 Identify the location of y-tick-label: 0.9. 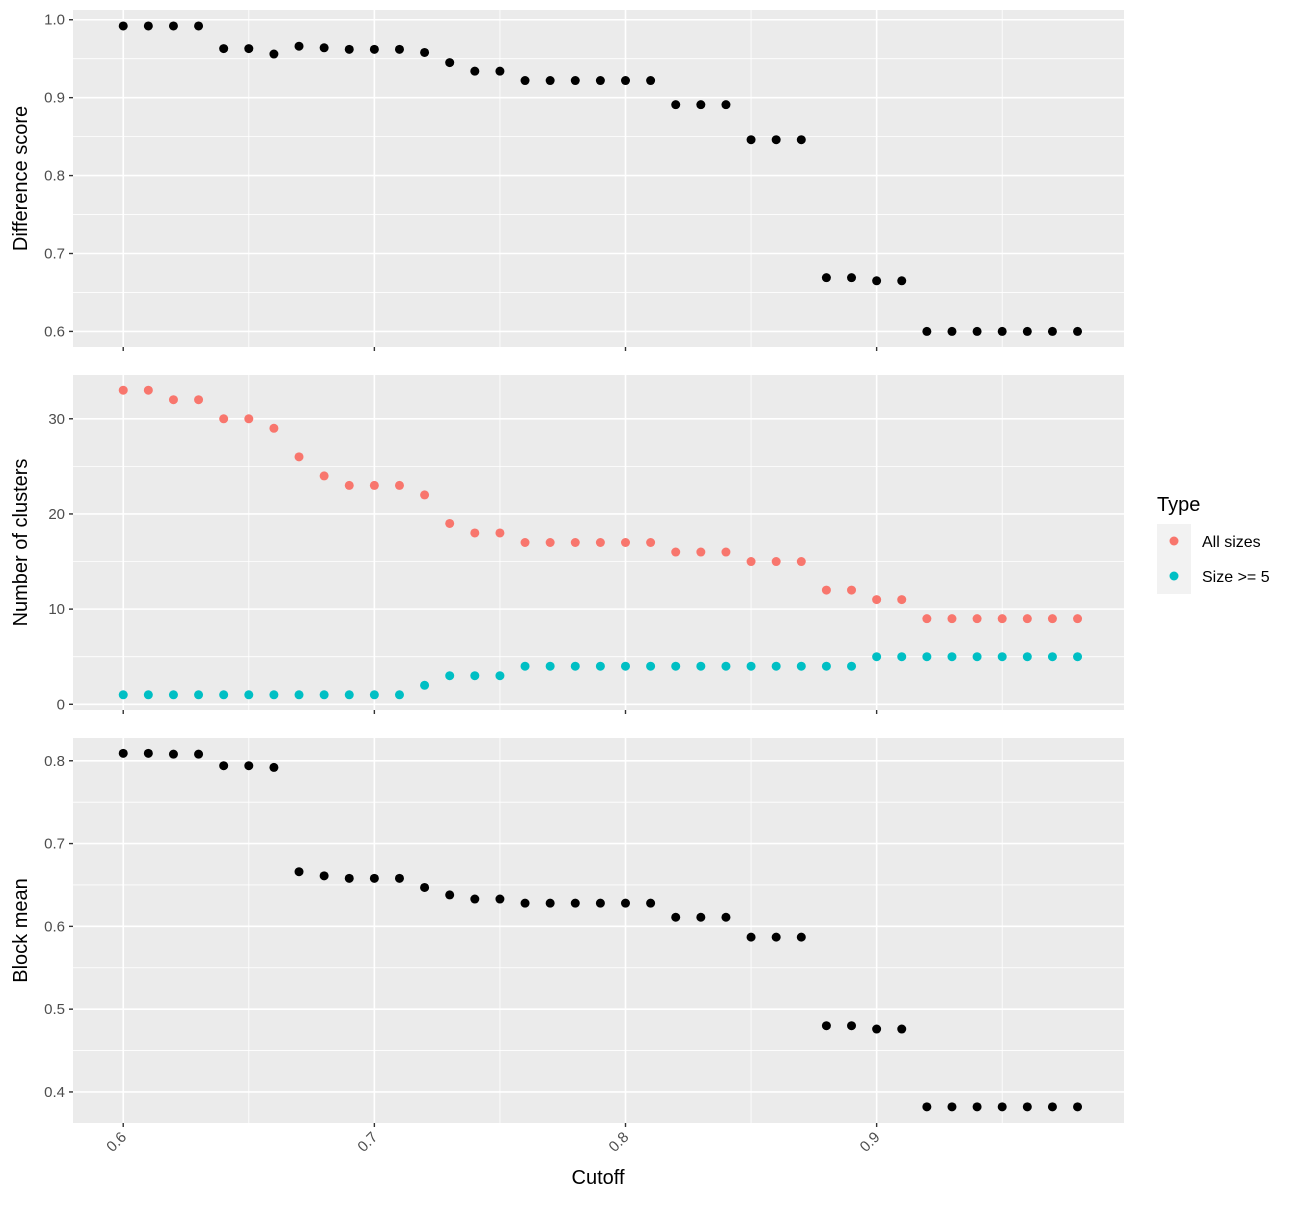
(54, 98).